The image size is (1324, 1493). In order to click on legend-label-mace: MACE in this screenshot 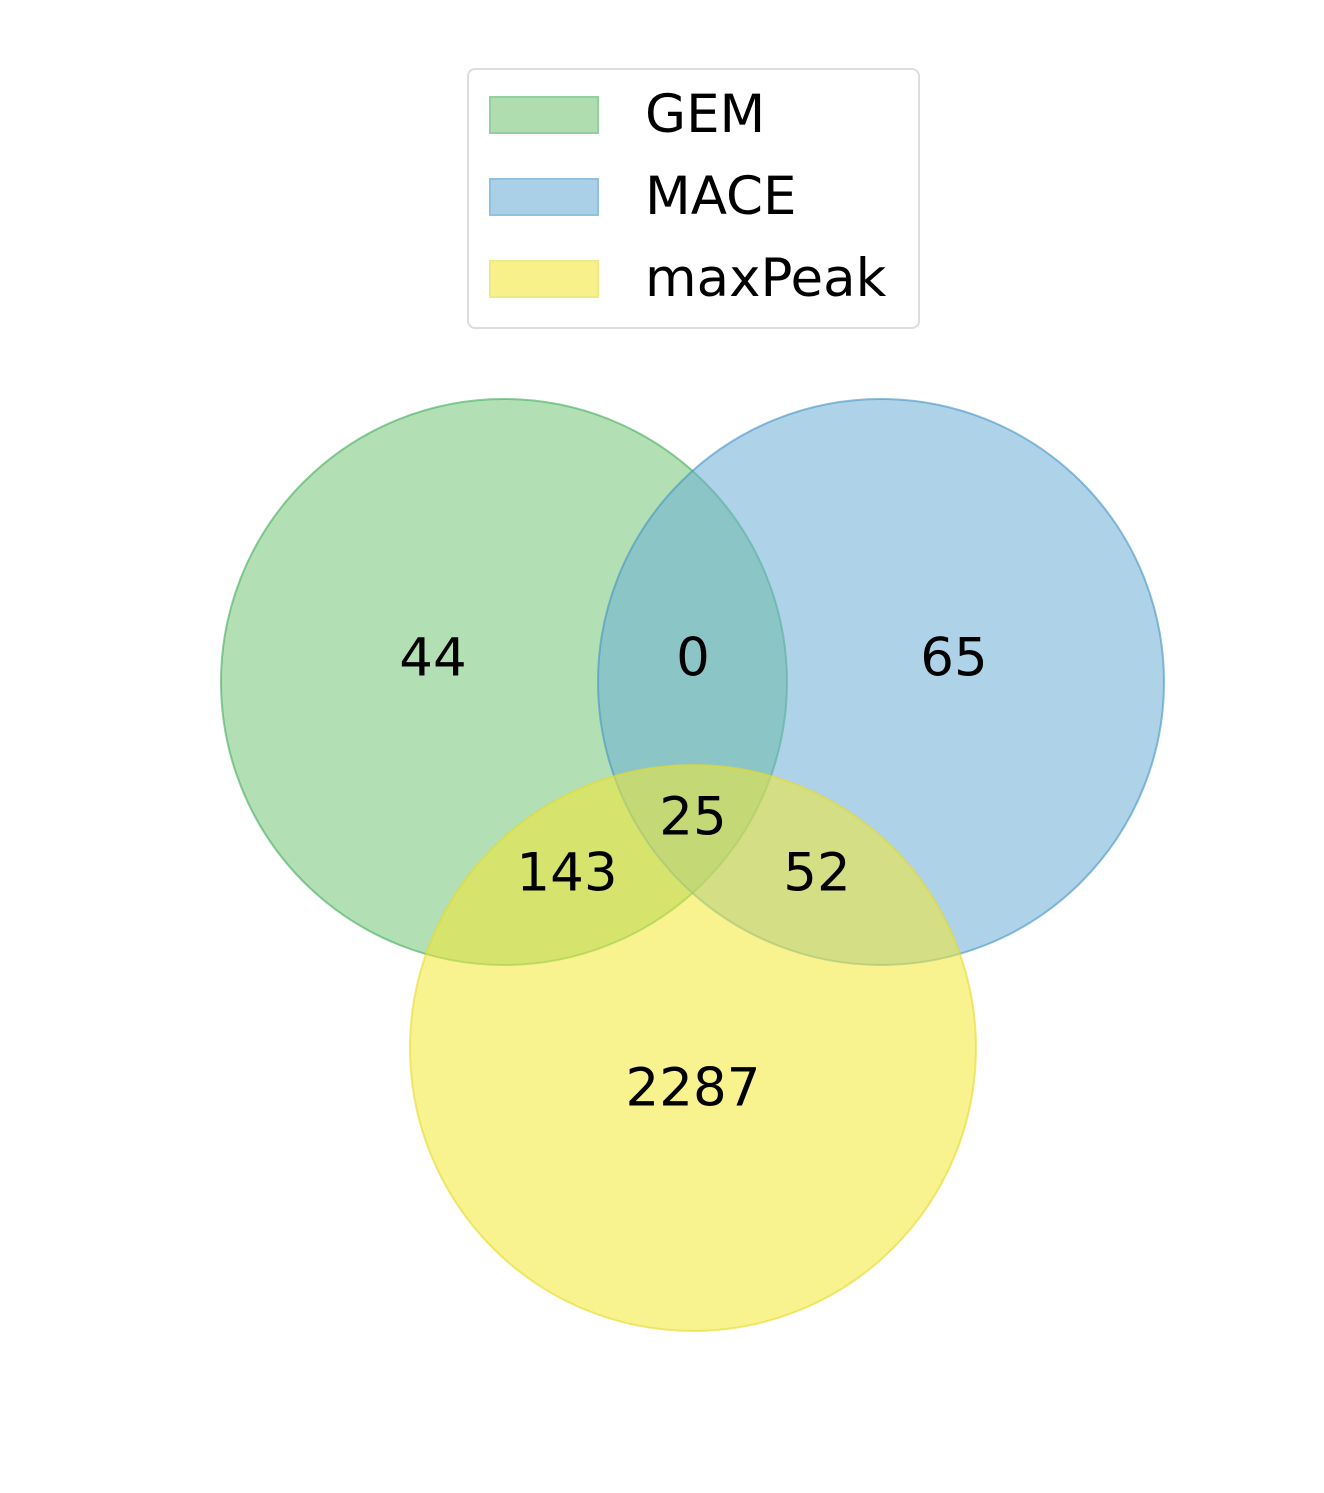, I will do `click(721, 196)`.